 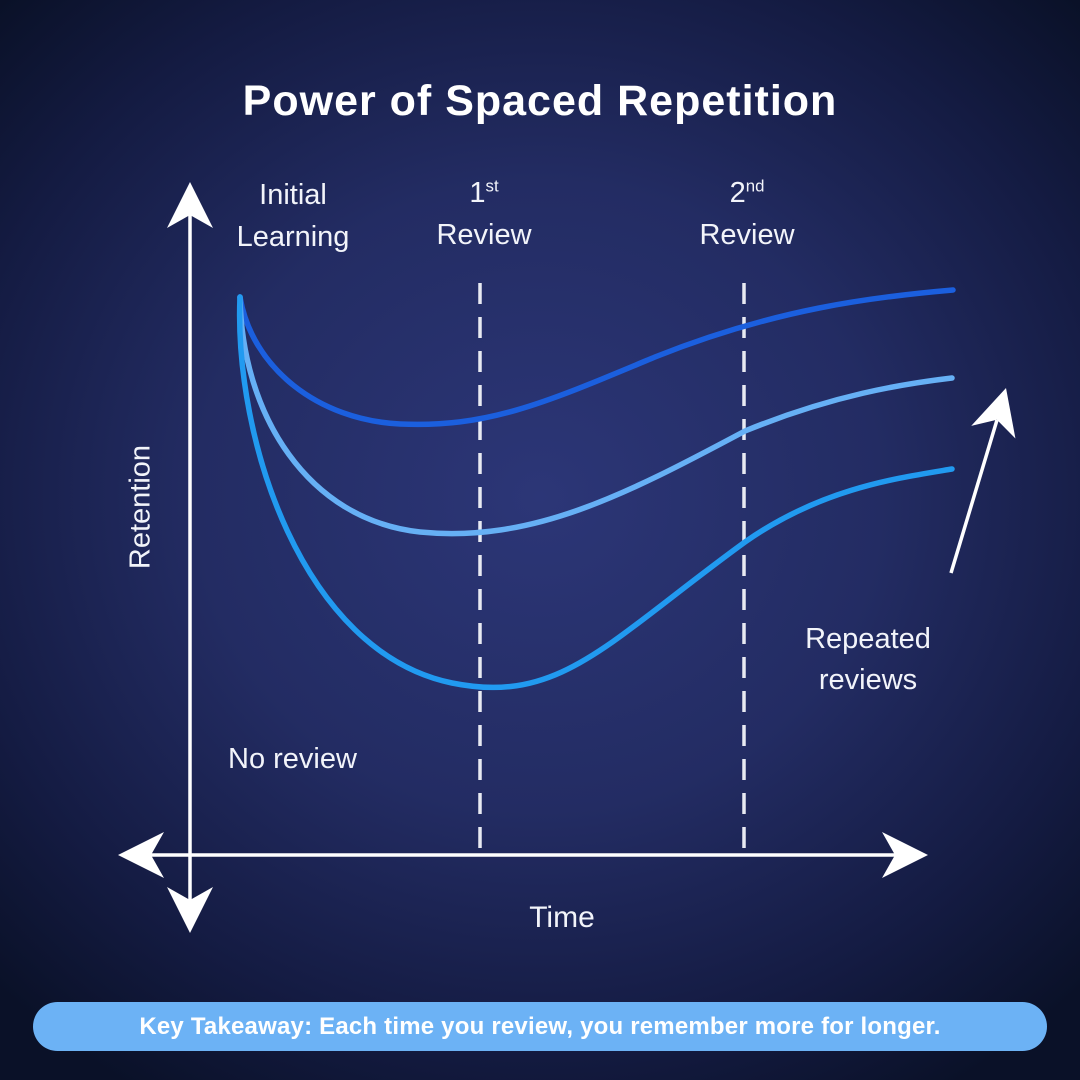 What do you see at coordinates (523, 855) in the screenshot?
I see `x-axis-arrow` at bounding box center [523, 855].